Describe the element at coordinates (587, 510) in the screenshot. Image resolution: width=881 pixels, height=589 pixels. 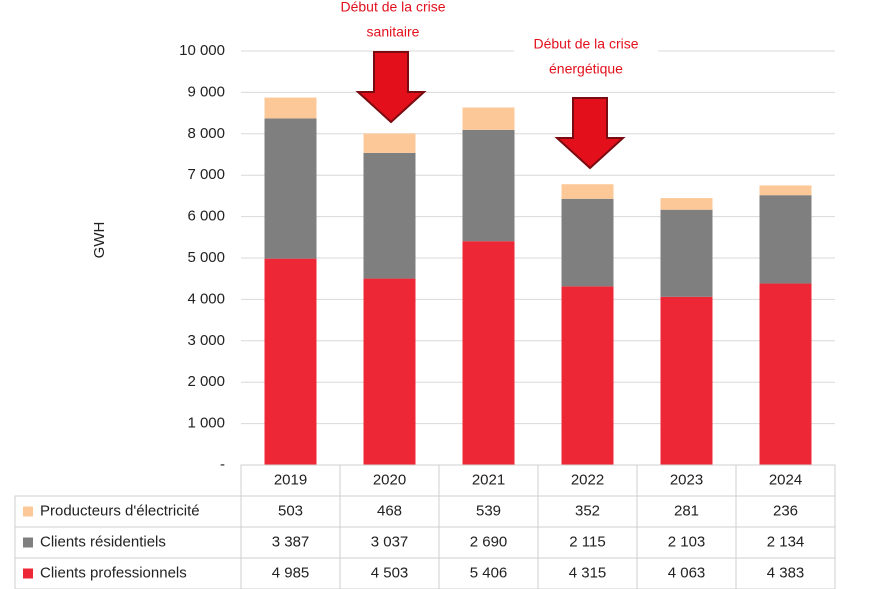
I see `table-value: 352` at that location.